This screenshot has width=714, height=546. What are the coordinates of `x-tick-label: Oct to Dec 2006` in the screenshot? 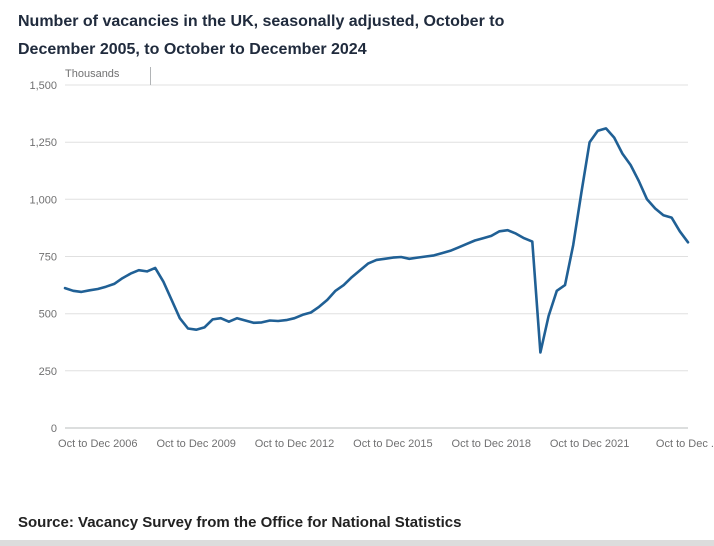 It's located at (98, 444).